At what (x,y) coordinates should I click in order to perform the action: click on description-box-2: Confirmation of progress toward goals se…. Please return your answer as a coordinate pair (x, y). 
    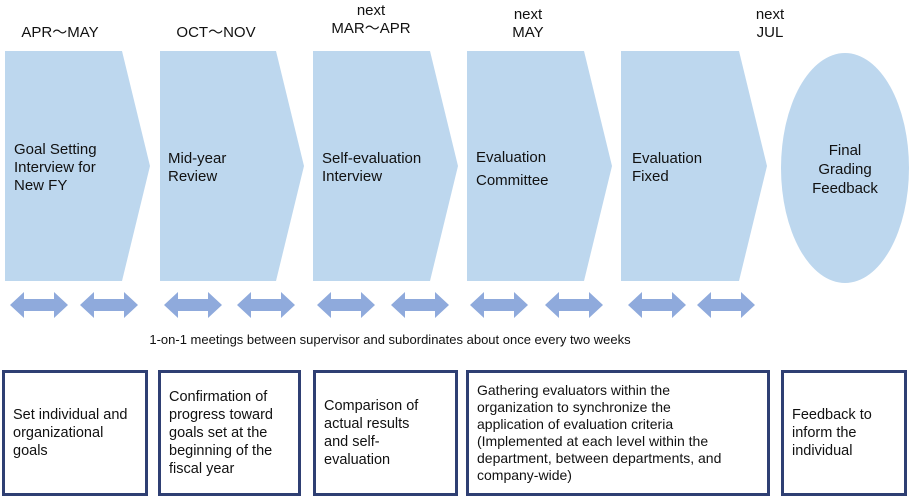
    Looking at the image, I should click on (229, 433).